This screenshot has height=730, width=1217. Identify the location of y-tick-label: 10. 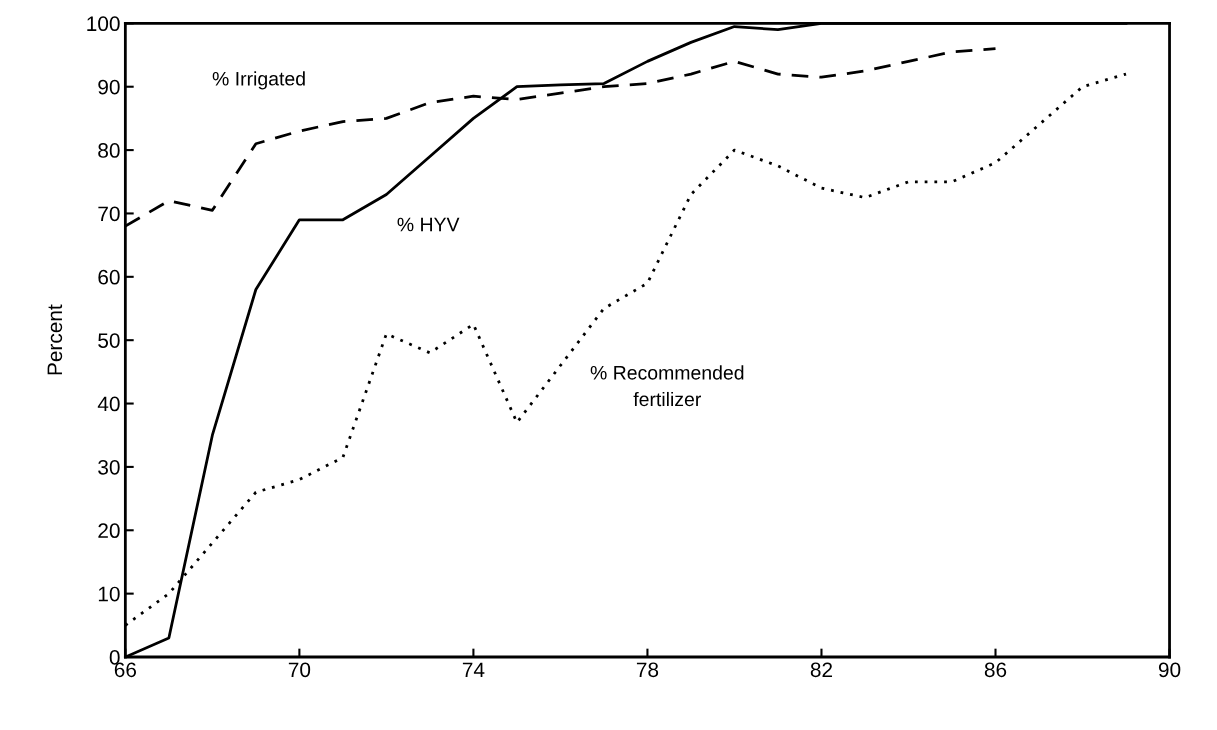
(109, 594).